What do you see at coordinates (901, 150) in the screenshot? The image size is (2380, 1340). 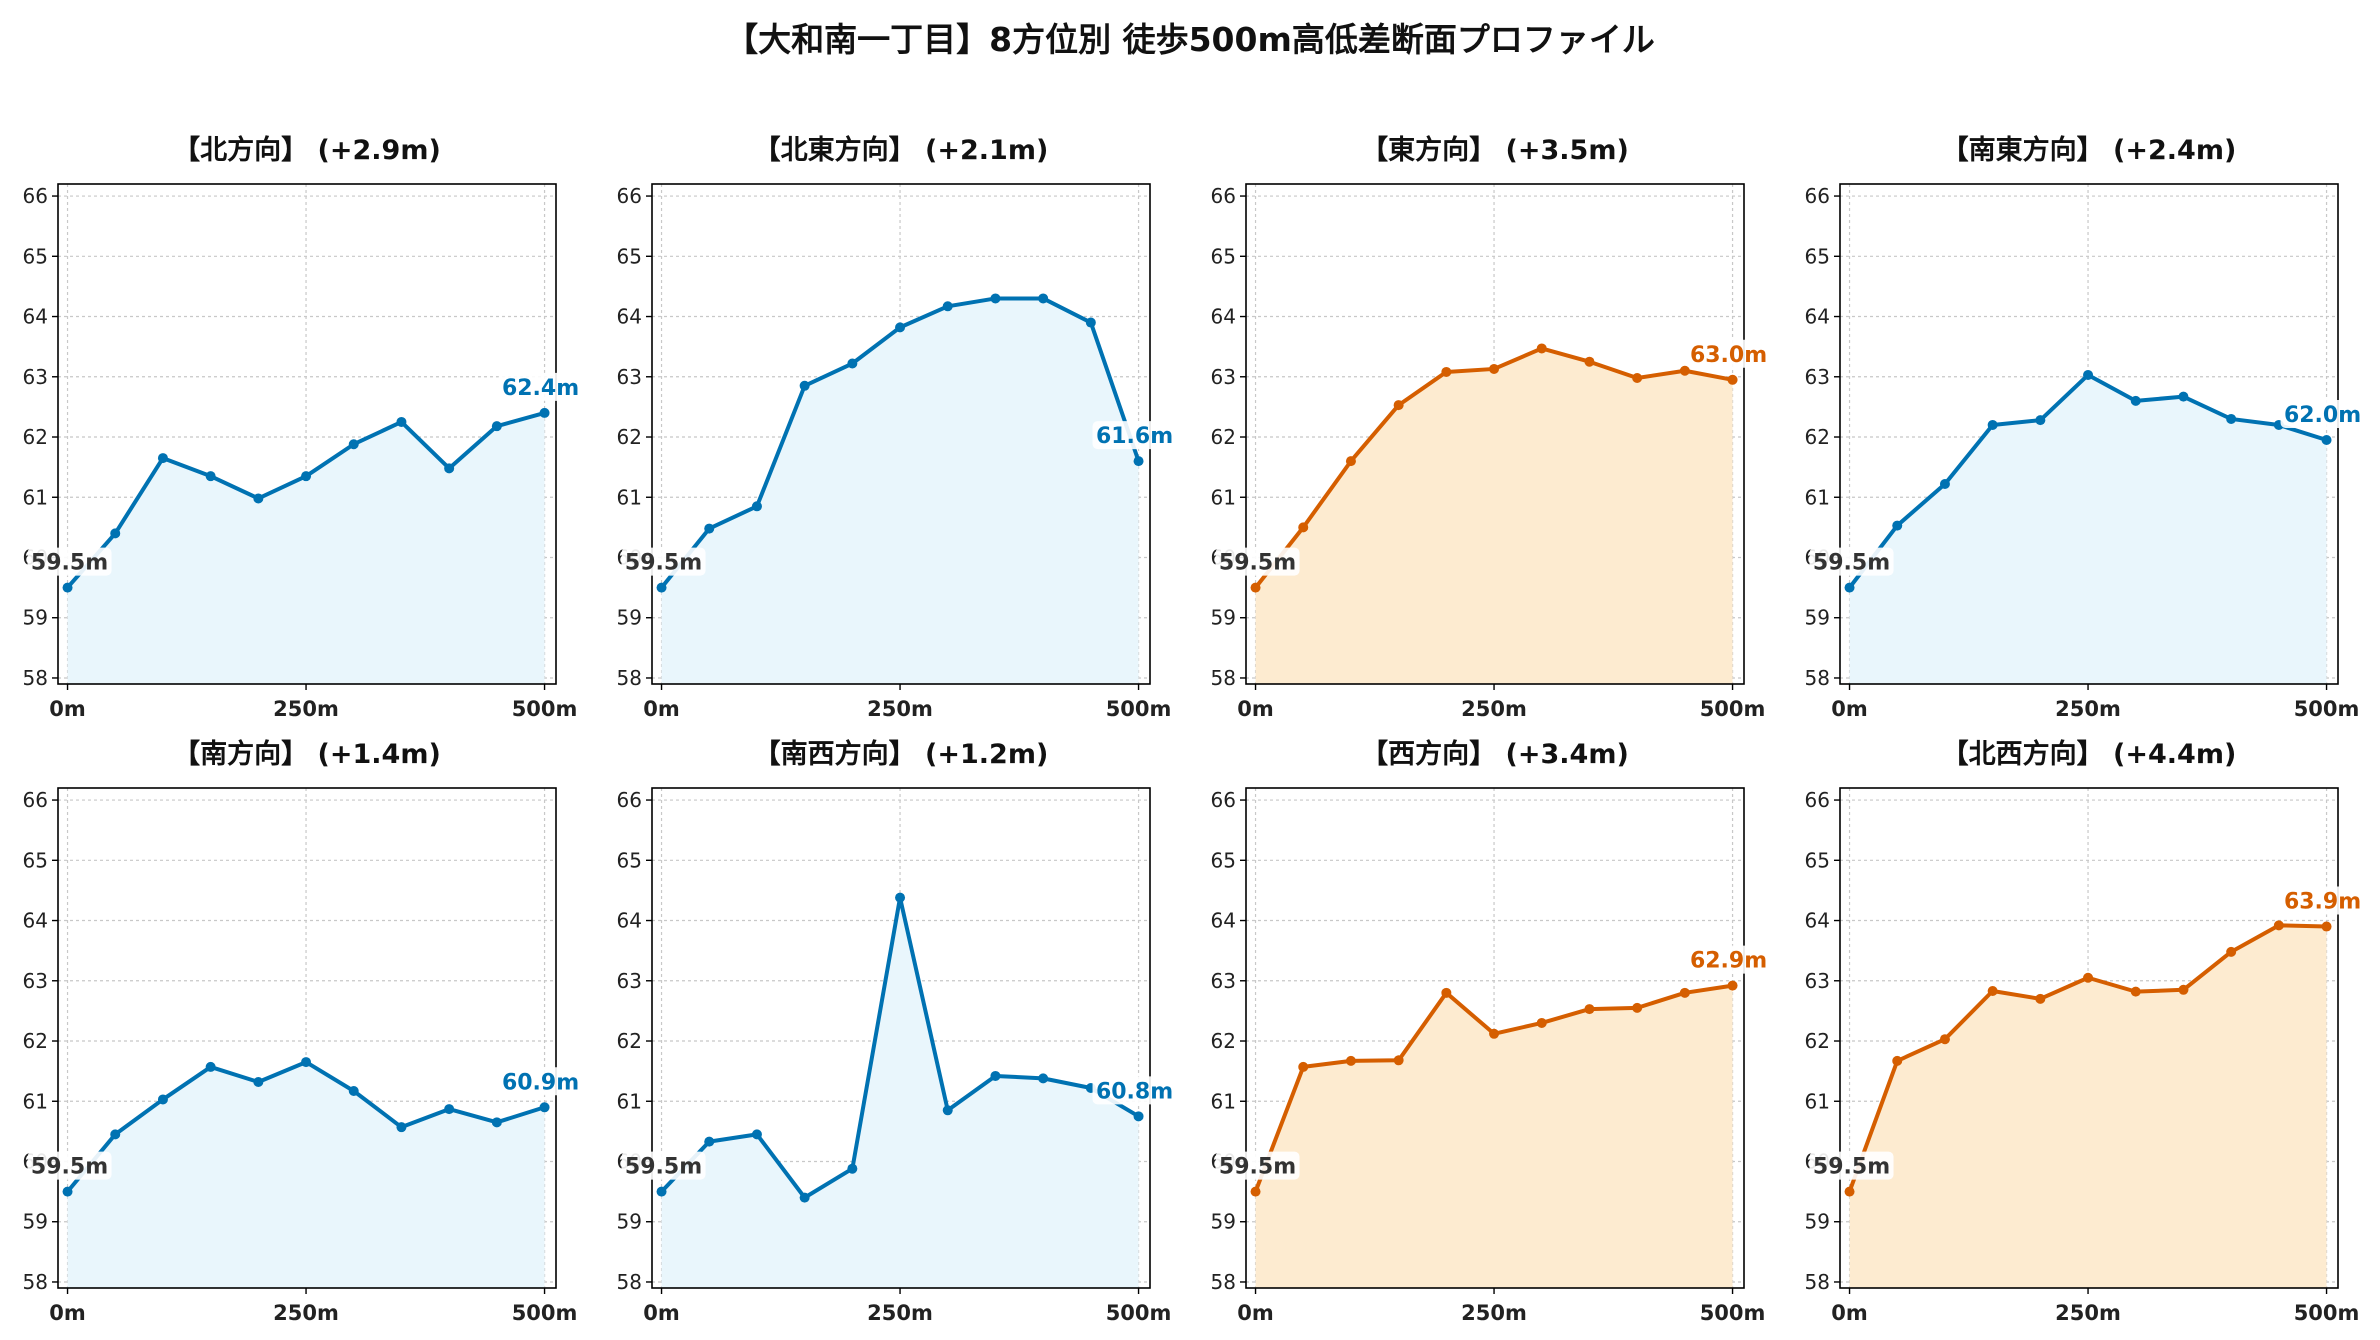 I see `chart-title: 【北東方向】 (+2.1m)` at bounding box center [901, 150].